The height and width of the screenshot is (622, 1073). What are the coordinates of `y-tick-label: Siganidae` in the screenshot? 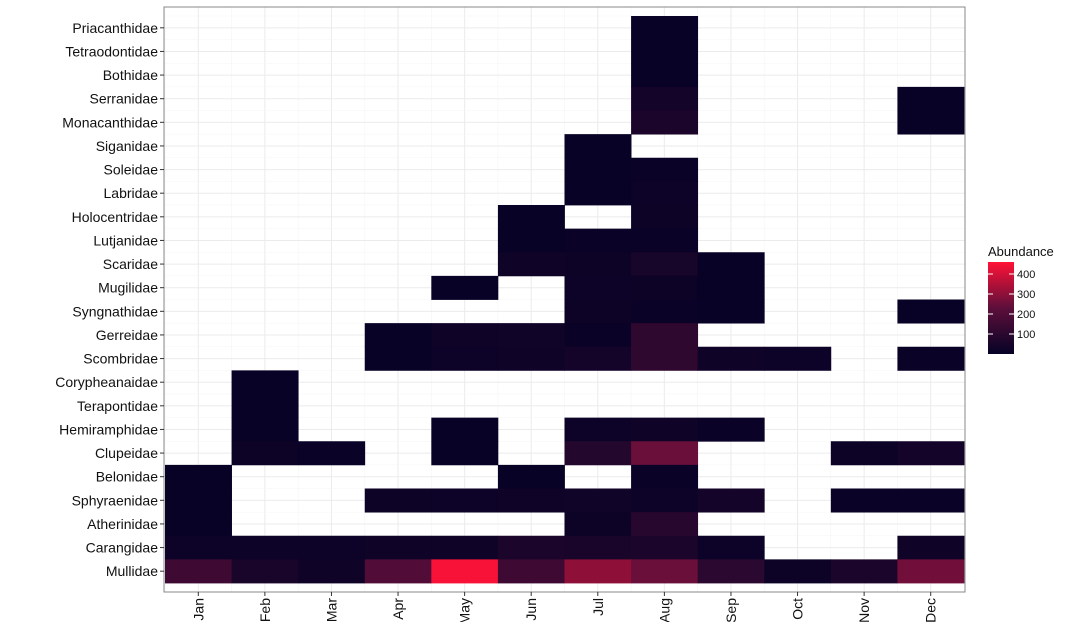 It's located at (127, 146).